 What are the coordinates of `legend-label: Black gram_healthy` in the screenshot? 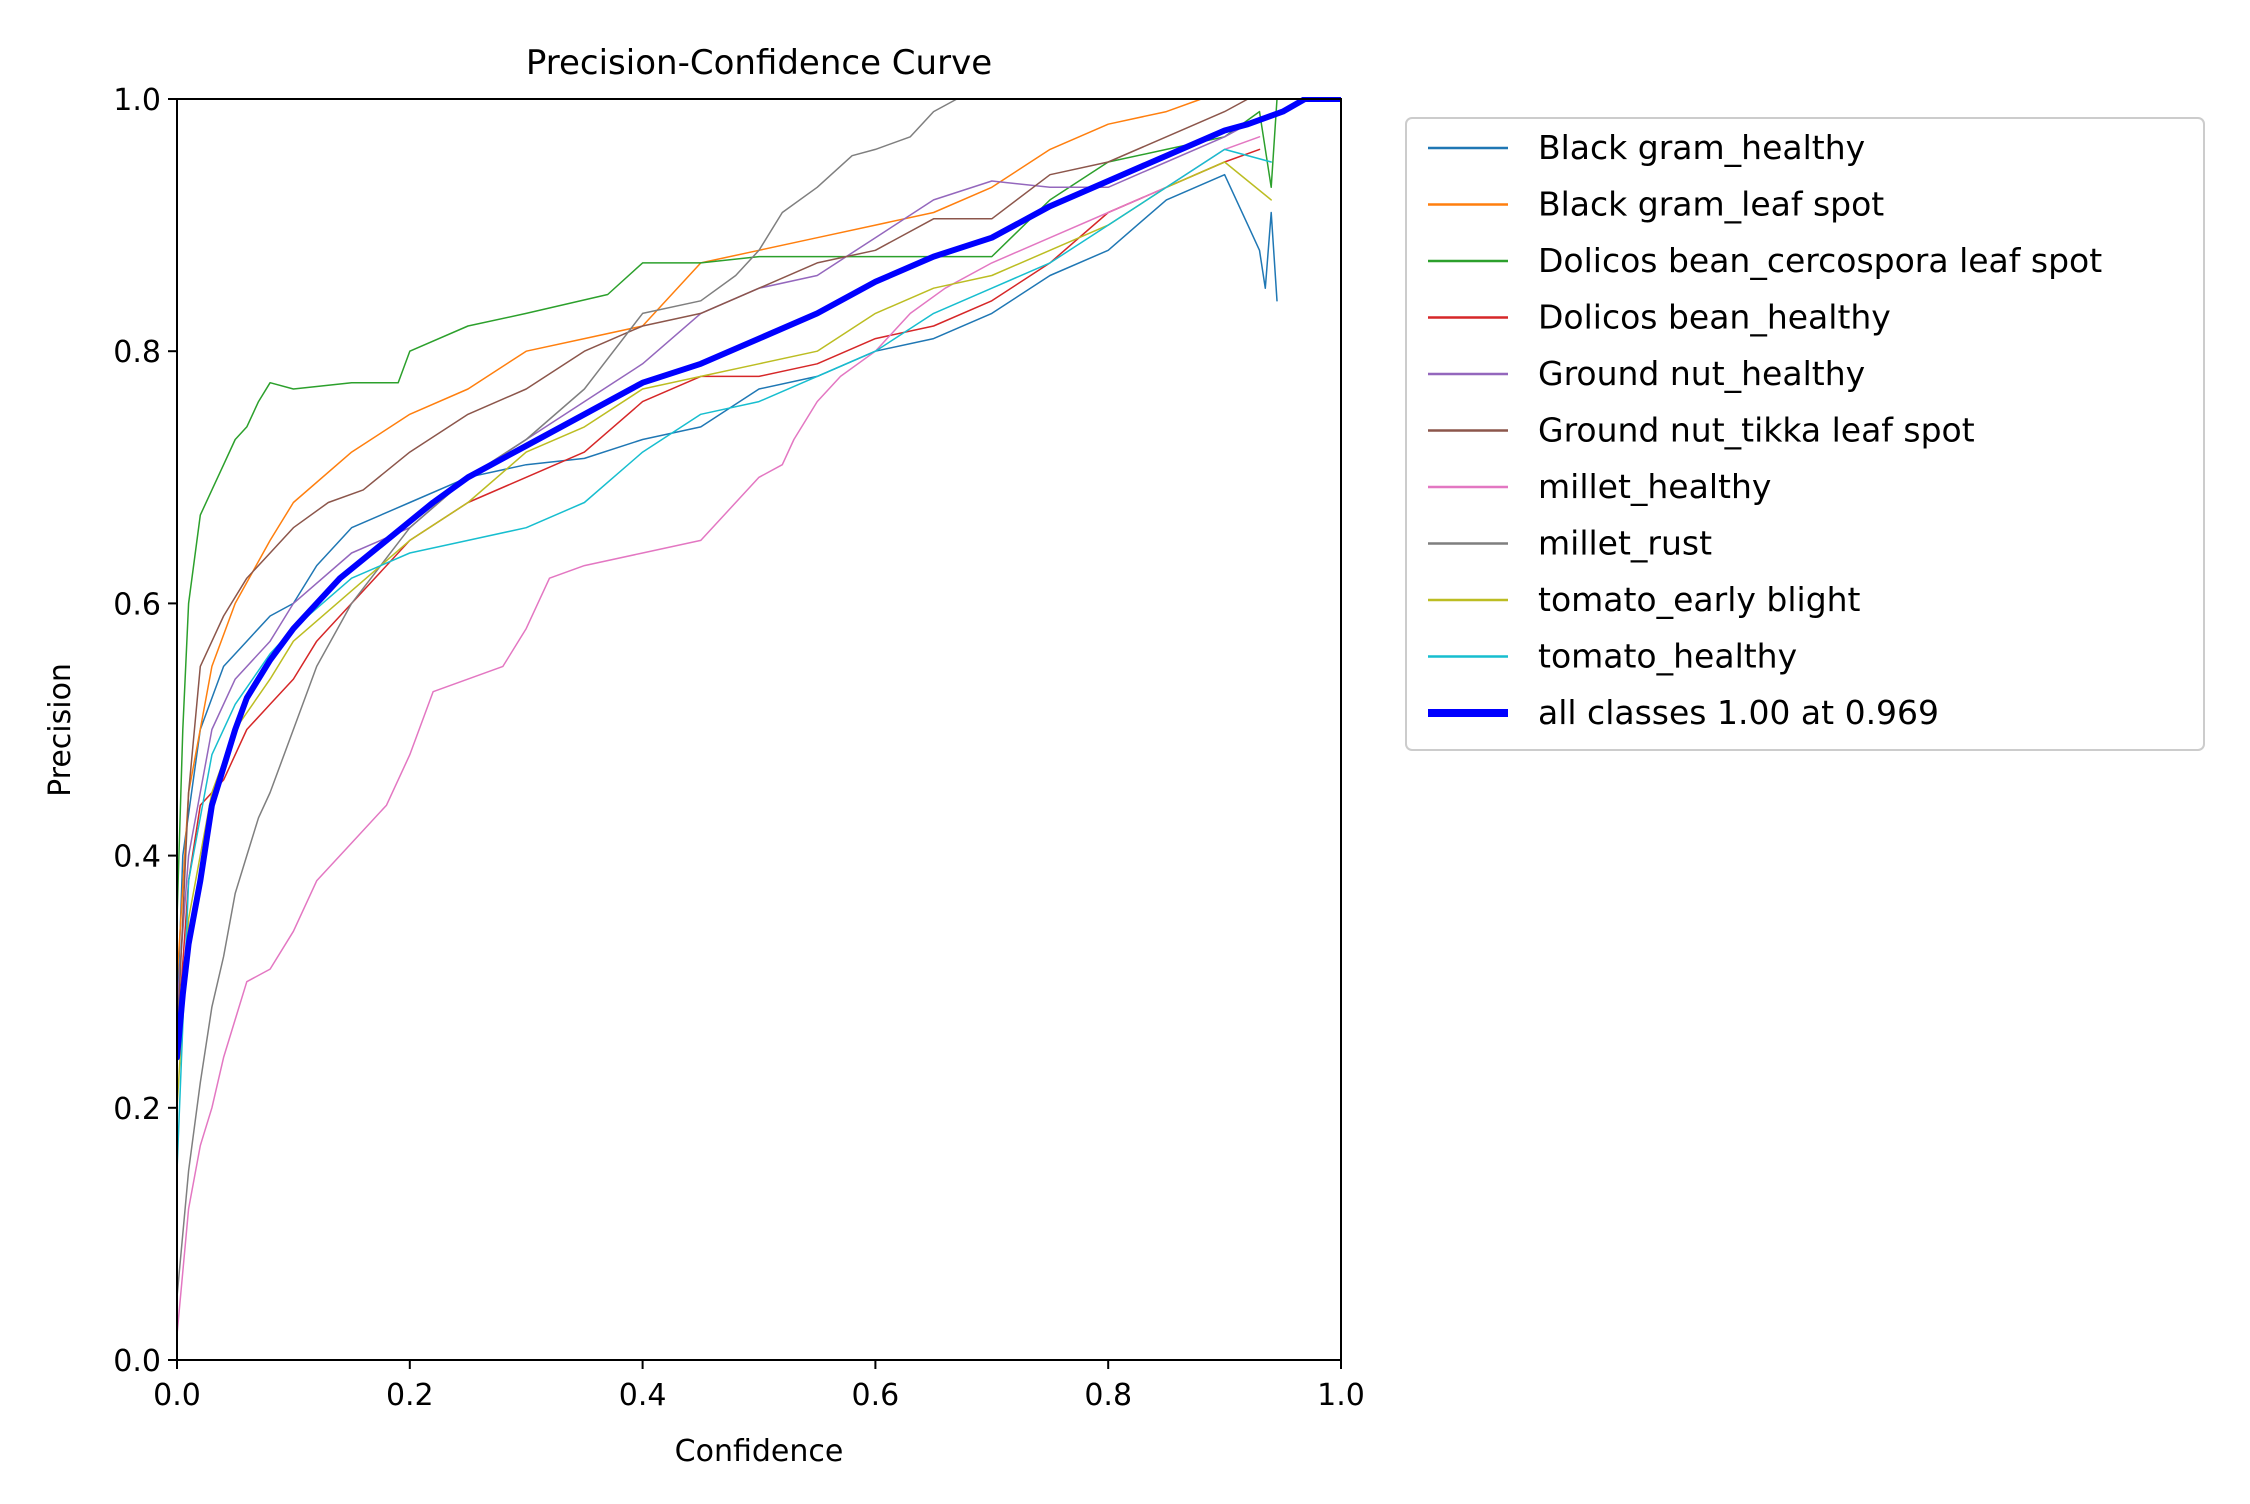 It's located at (1701, 147).